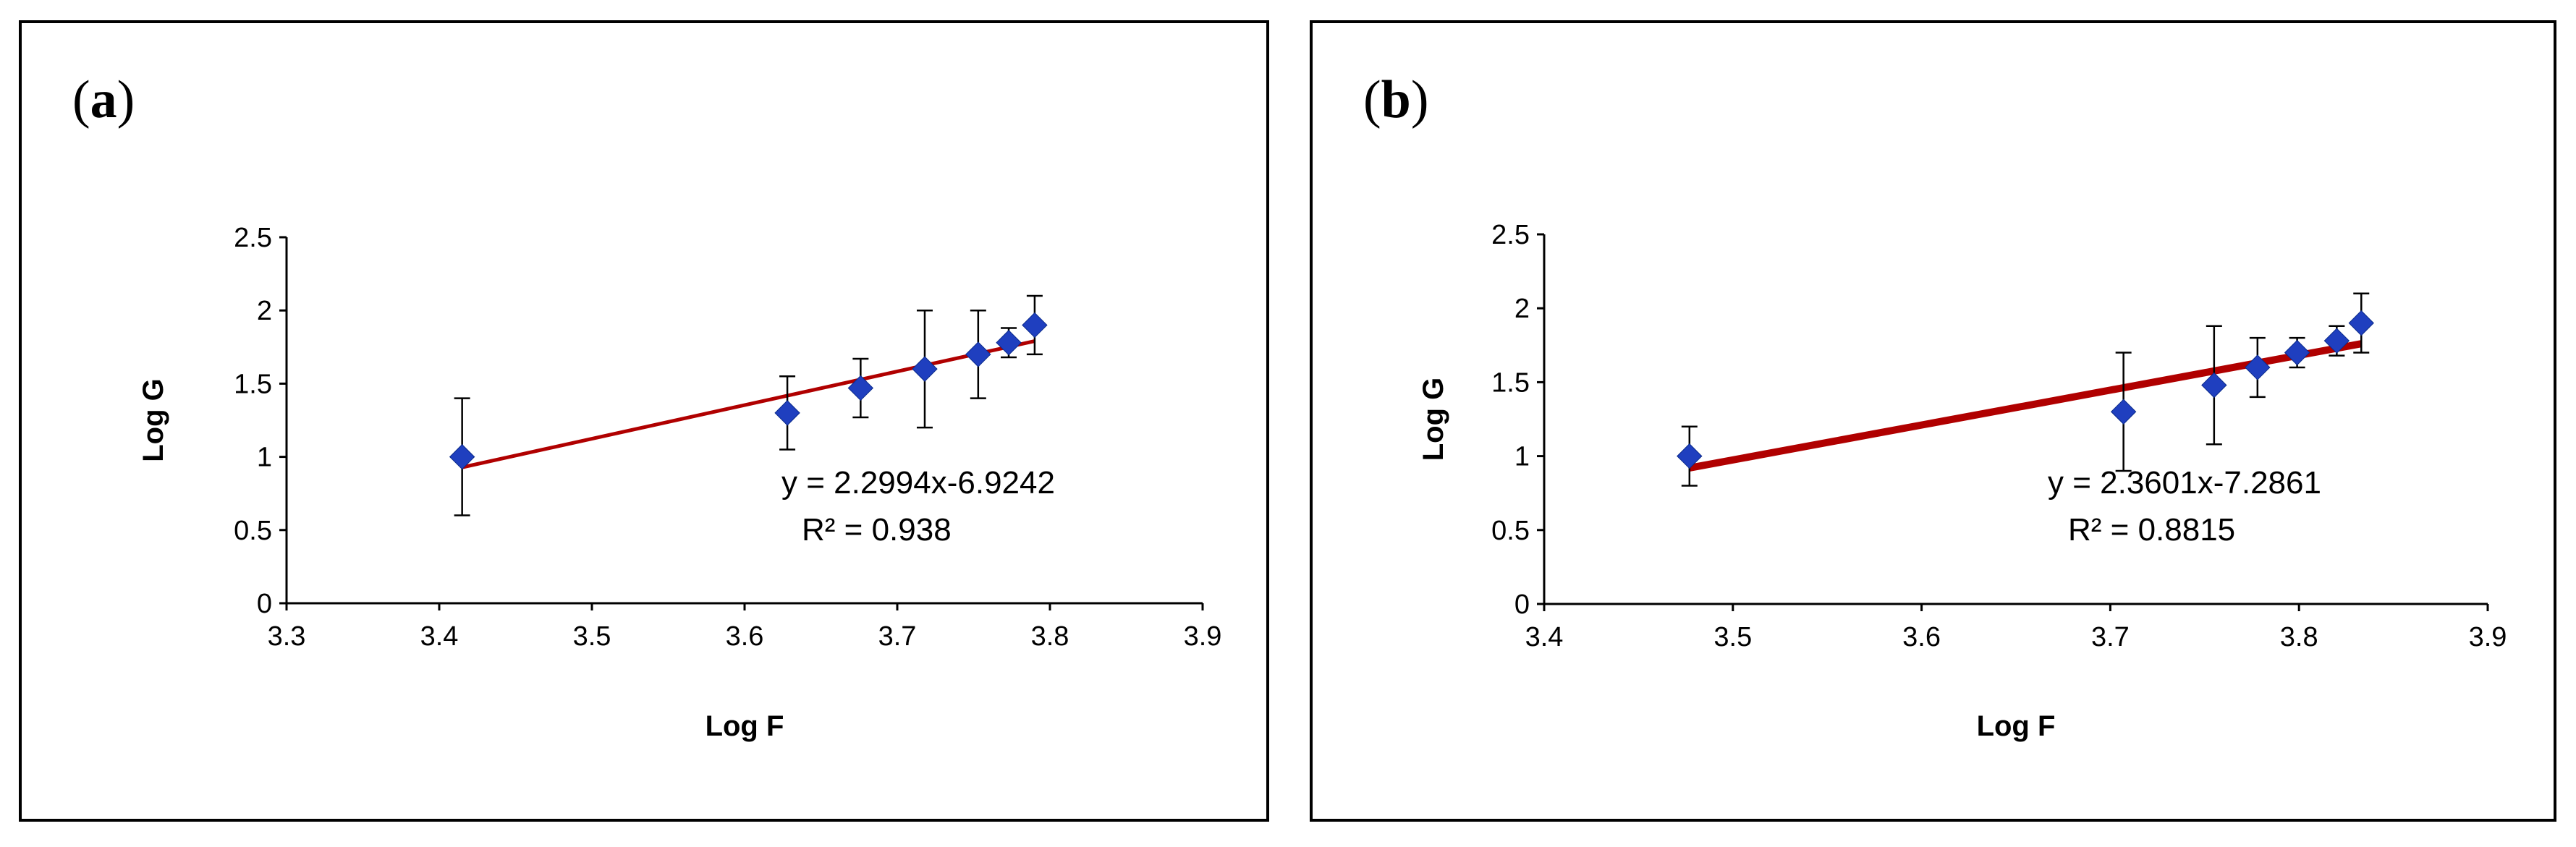 This screenshot has width=2576, height=847. I want to click on chart-a-r-squared: R² = 0.938, so click(877, 530).